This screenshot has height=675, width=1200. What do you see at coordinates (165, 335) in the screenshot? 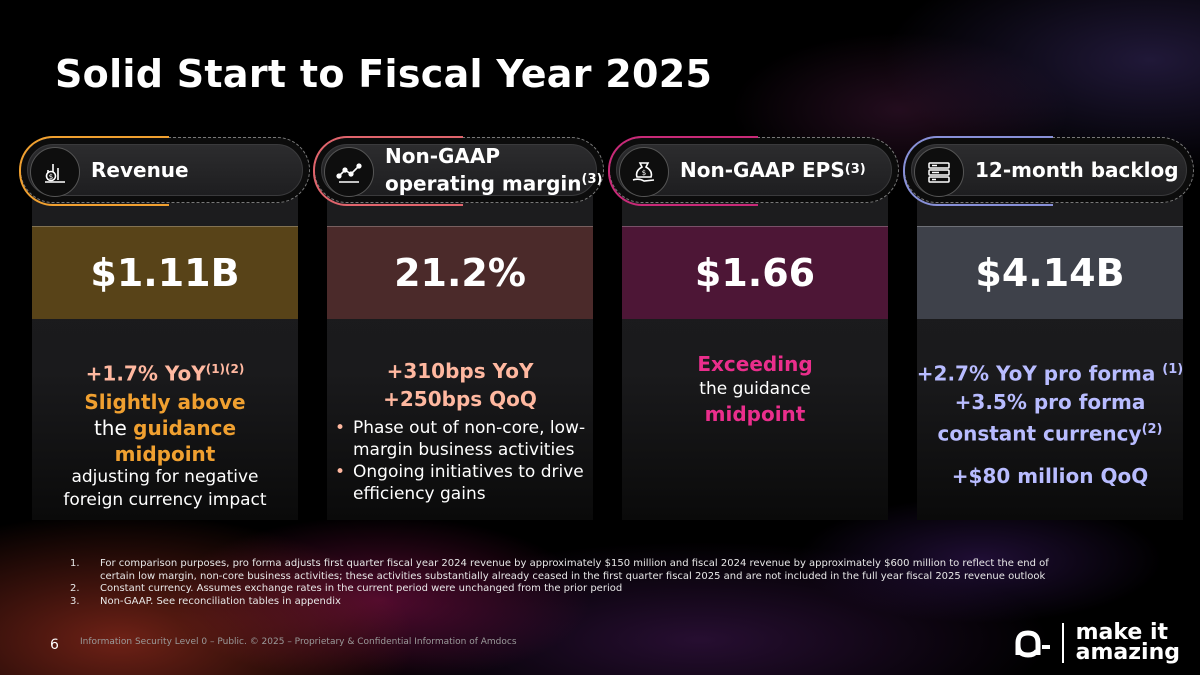
I see `revenue-card: $1.11B` at bounding box center [165, 335].